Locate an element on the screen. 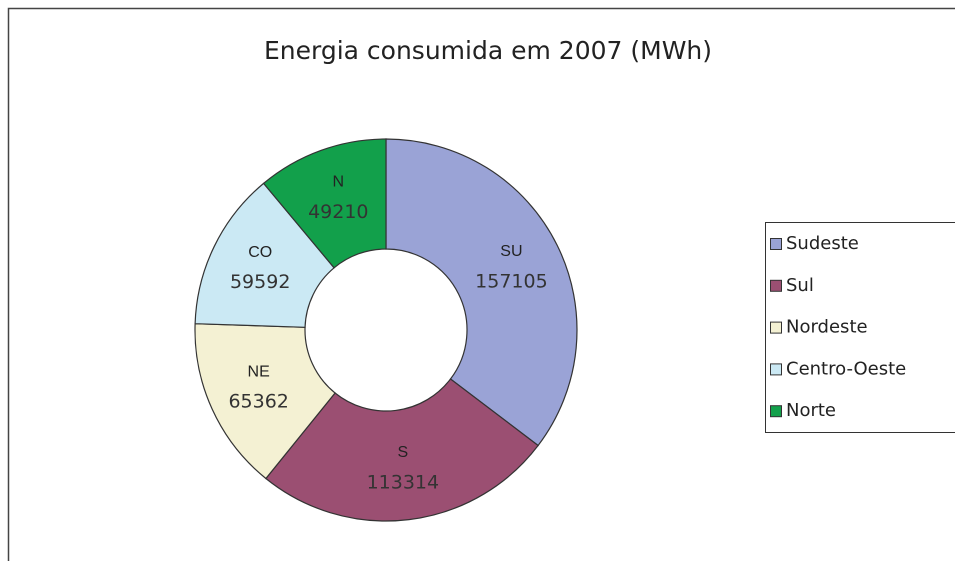  slice-label: S is located at coordinates (402, 452).